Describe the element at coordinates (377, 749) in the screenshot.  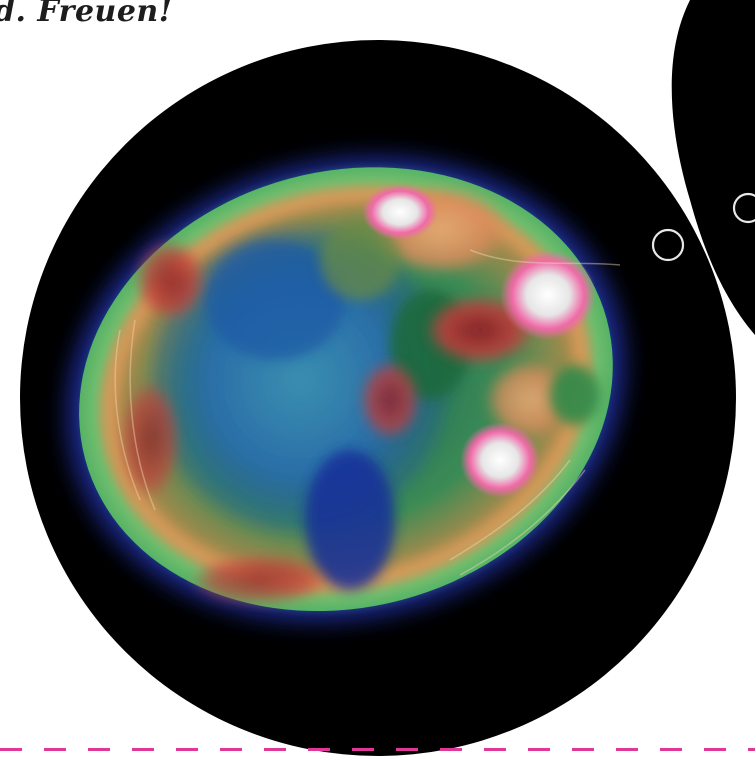
I see `dashed-divider` at that location.